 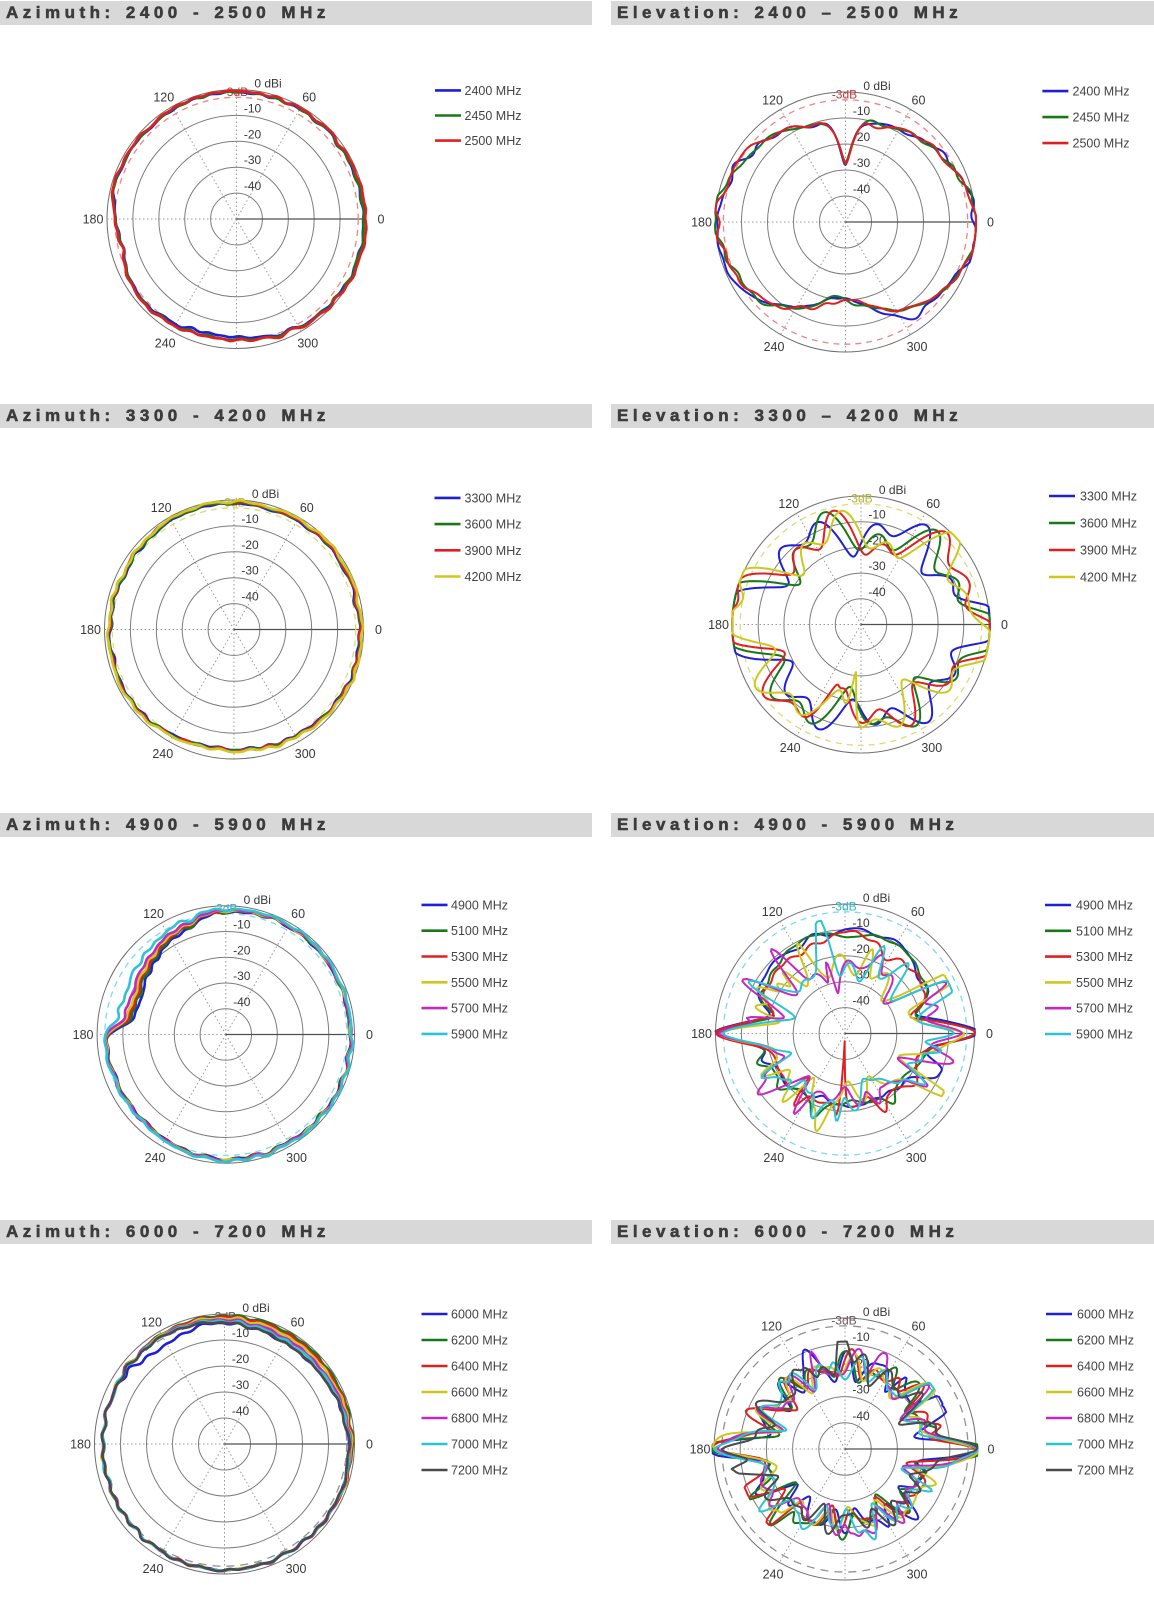 What do you see at coordinates (479, 957) in the screenshot?
I see `svg-text: 5300 MHz` at bounding box center [479, 957].